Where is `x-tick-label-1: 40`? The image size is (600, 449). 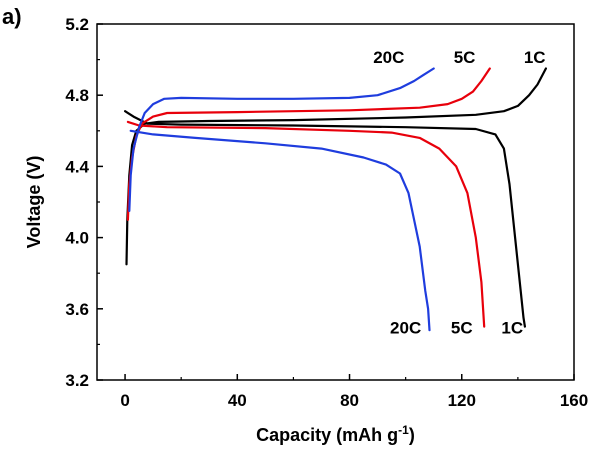
x-tick-label-1: 40 is located at coordinates (237, 400).